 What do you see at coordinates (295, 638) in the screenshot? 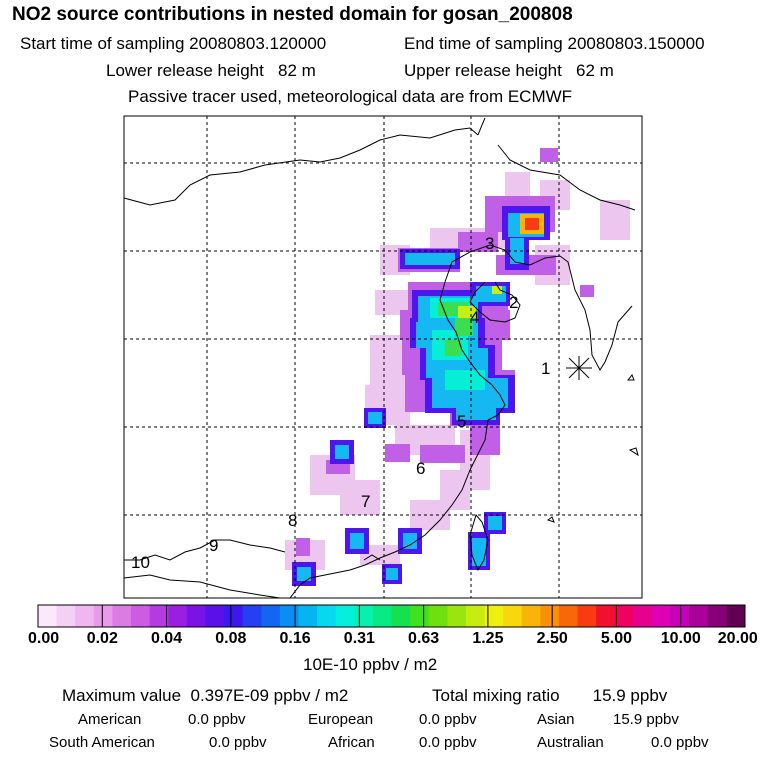
I see `colorbar-tick-label: 0.16` at bounding box center [295, 638].